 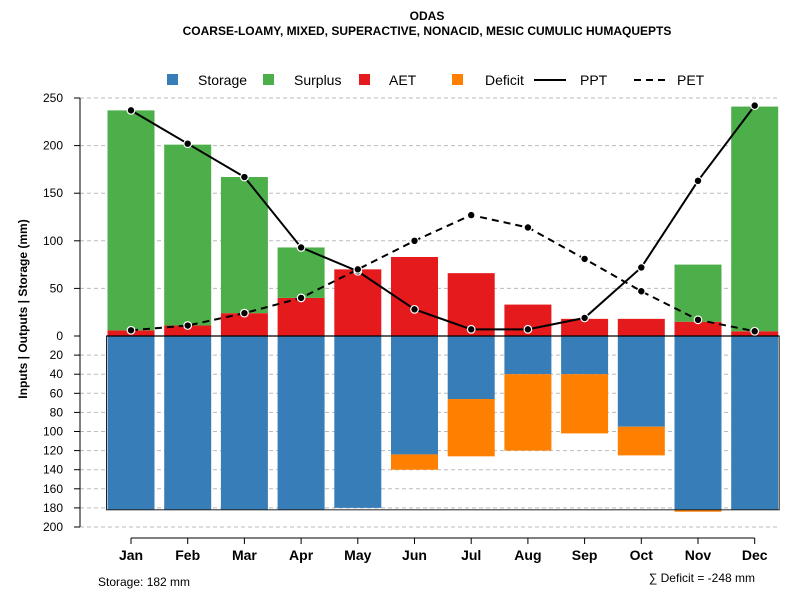 What do you see at coordinates (53, 193) in the screenshot?
I see `y-tick-label: 150` at bounding box center [53, 193].